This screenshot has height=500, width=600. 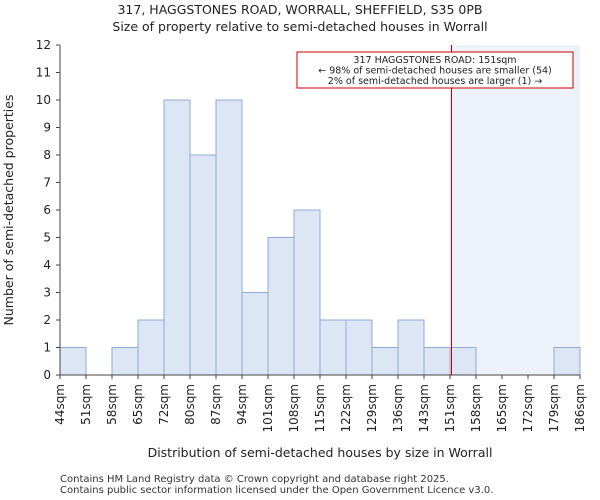 I want to click on y-tick-label: 9, so click(x=47, y=128).